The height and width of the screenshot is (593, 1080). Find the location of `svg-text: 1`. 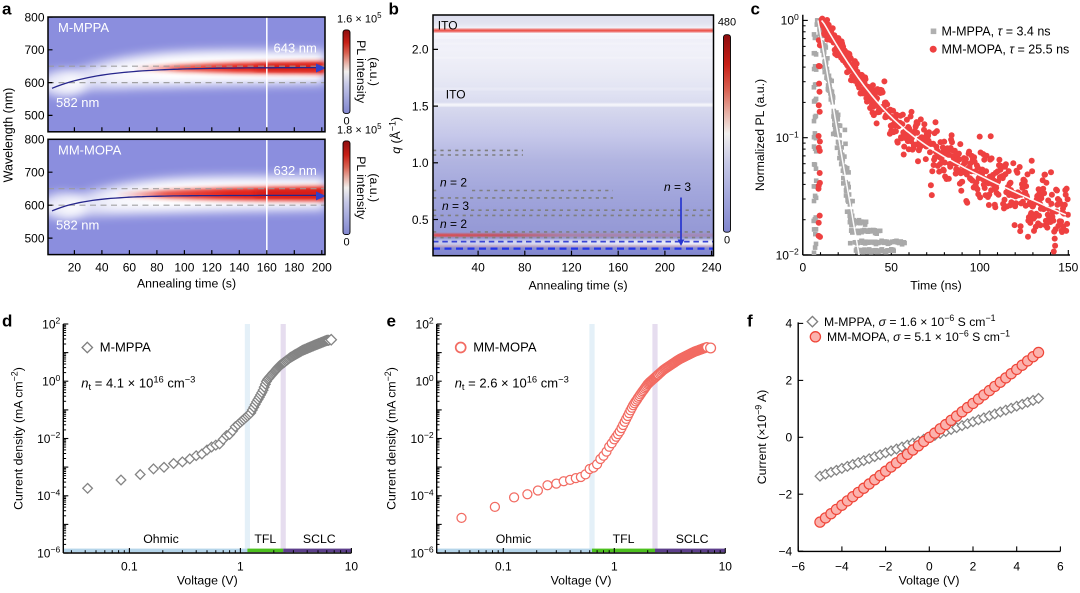

svg-text: 1 is located at coordinates (614, 567).